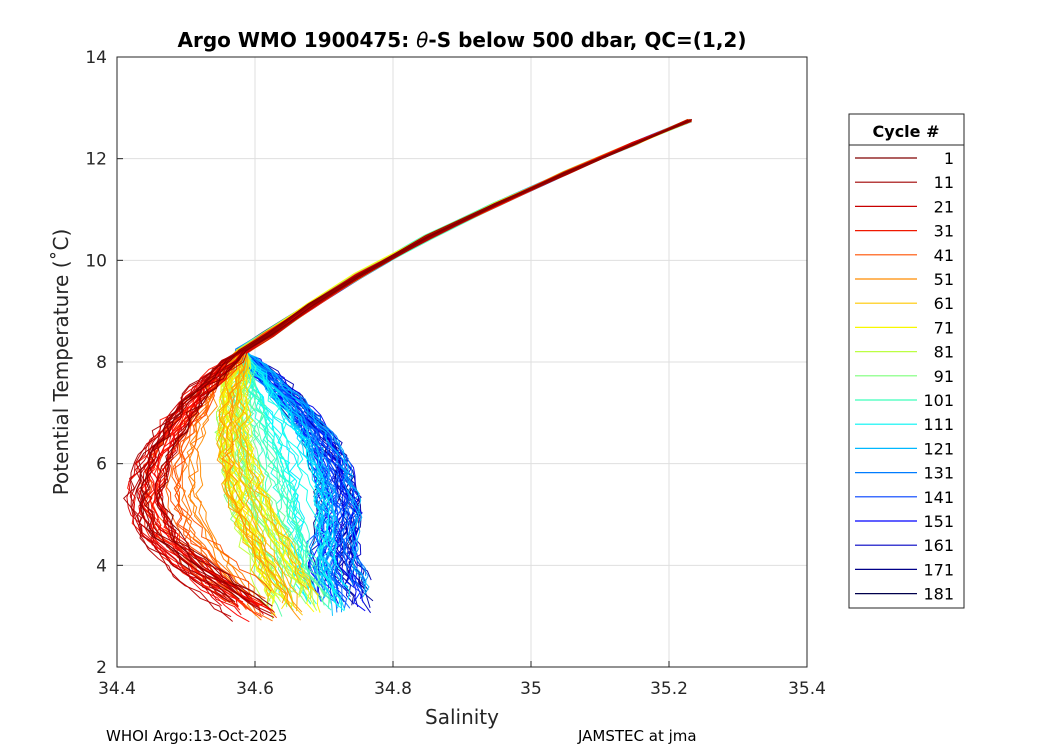  Describe the element at coordinates (938, 569) in the screenshot. I see `legend-label: 171` at that location.